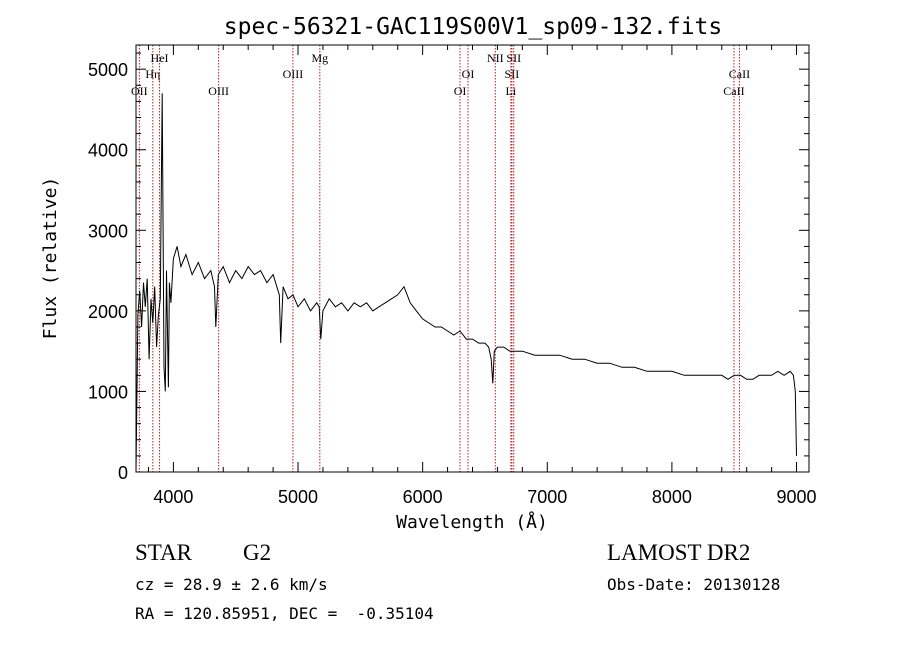 The width and height of the screenshot is (900, 649). I want to click on observation-date: Obs-Date: 20130128, so click(694, 584).